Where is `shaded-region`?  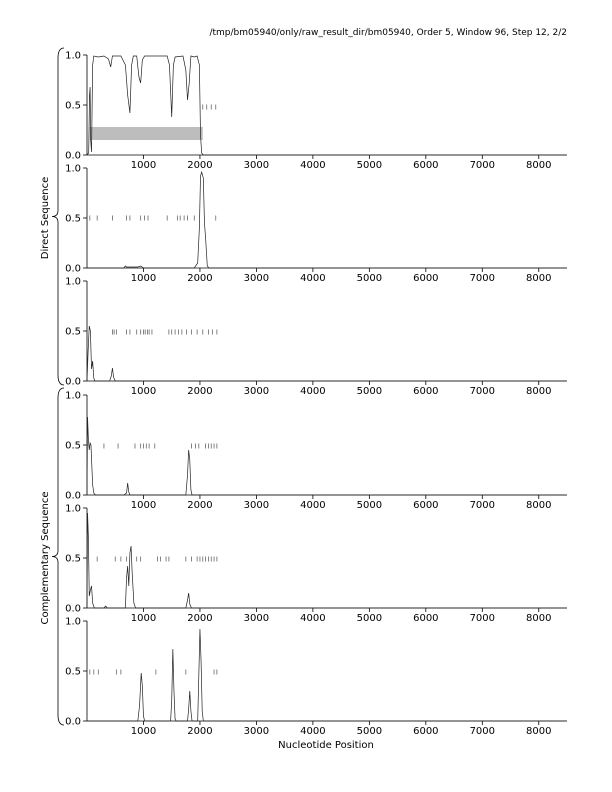 shaded-region is located at coordinates (146, 133).